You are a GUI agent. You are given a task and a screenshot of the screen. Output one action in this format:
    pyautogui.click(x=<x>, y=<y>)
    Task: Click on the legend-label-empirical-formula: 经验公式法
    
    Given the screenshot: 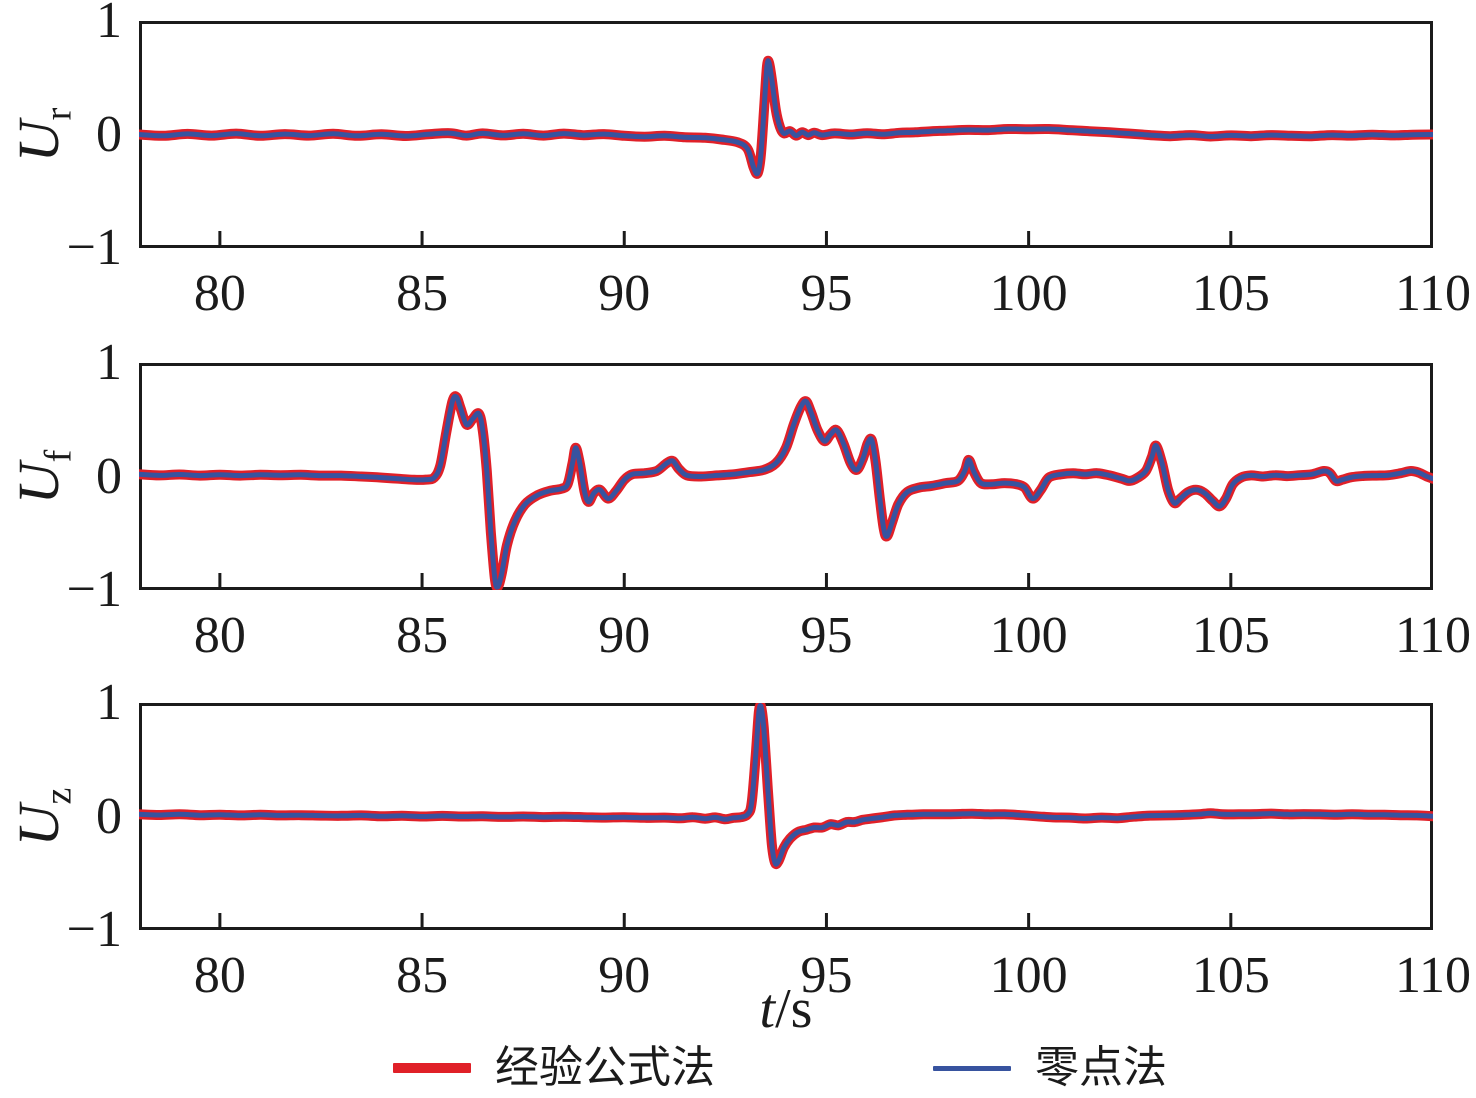 What is the action you would take?
    pyautogui.click(x=605, y=1067)
    